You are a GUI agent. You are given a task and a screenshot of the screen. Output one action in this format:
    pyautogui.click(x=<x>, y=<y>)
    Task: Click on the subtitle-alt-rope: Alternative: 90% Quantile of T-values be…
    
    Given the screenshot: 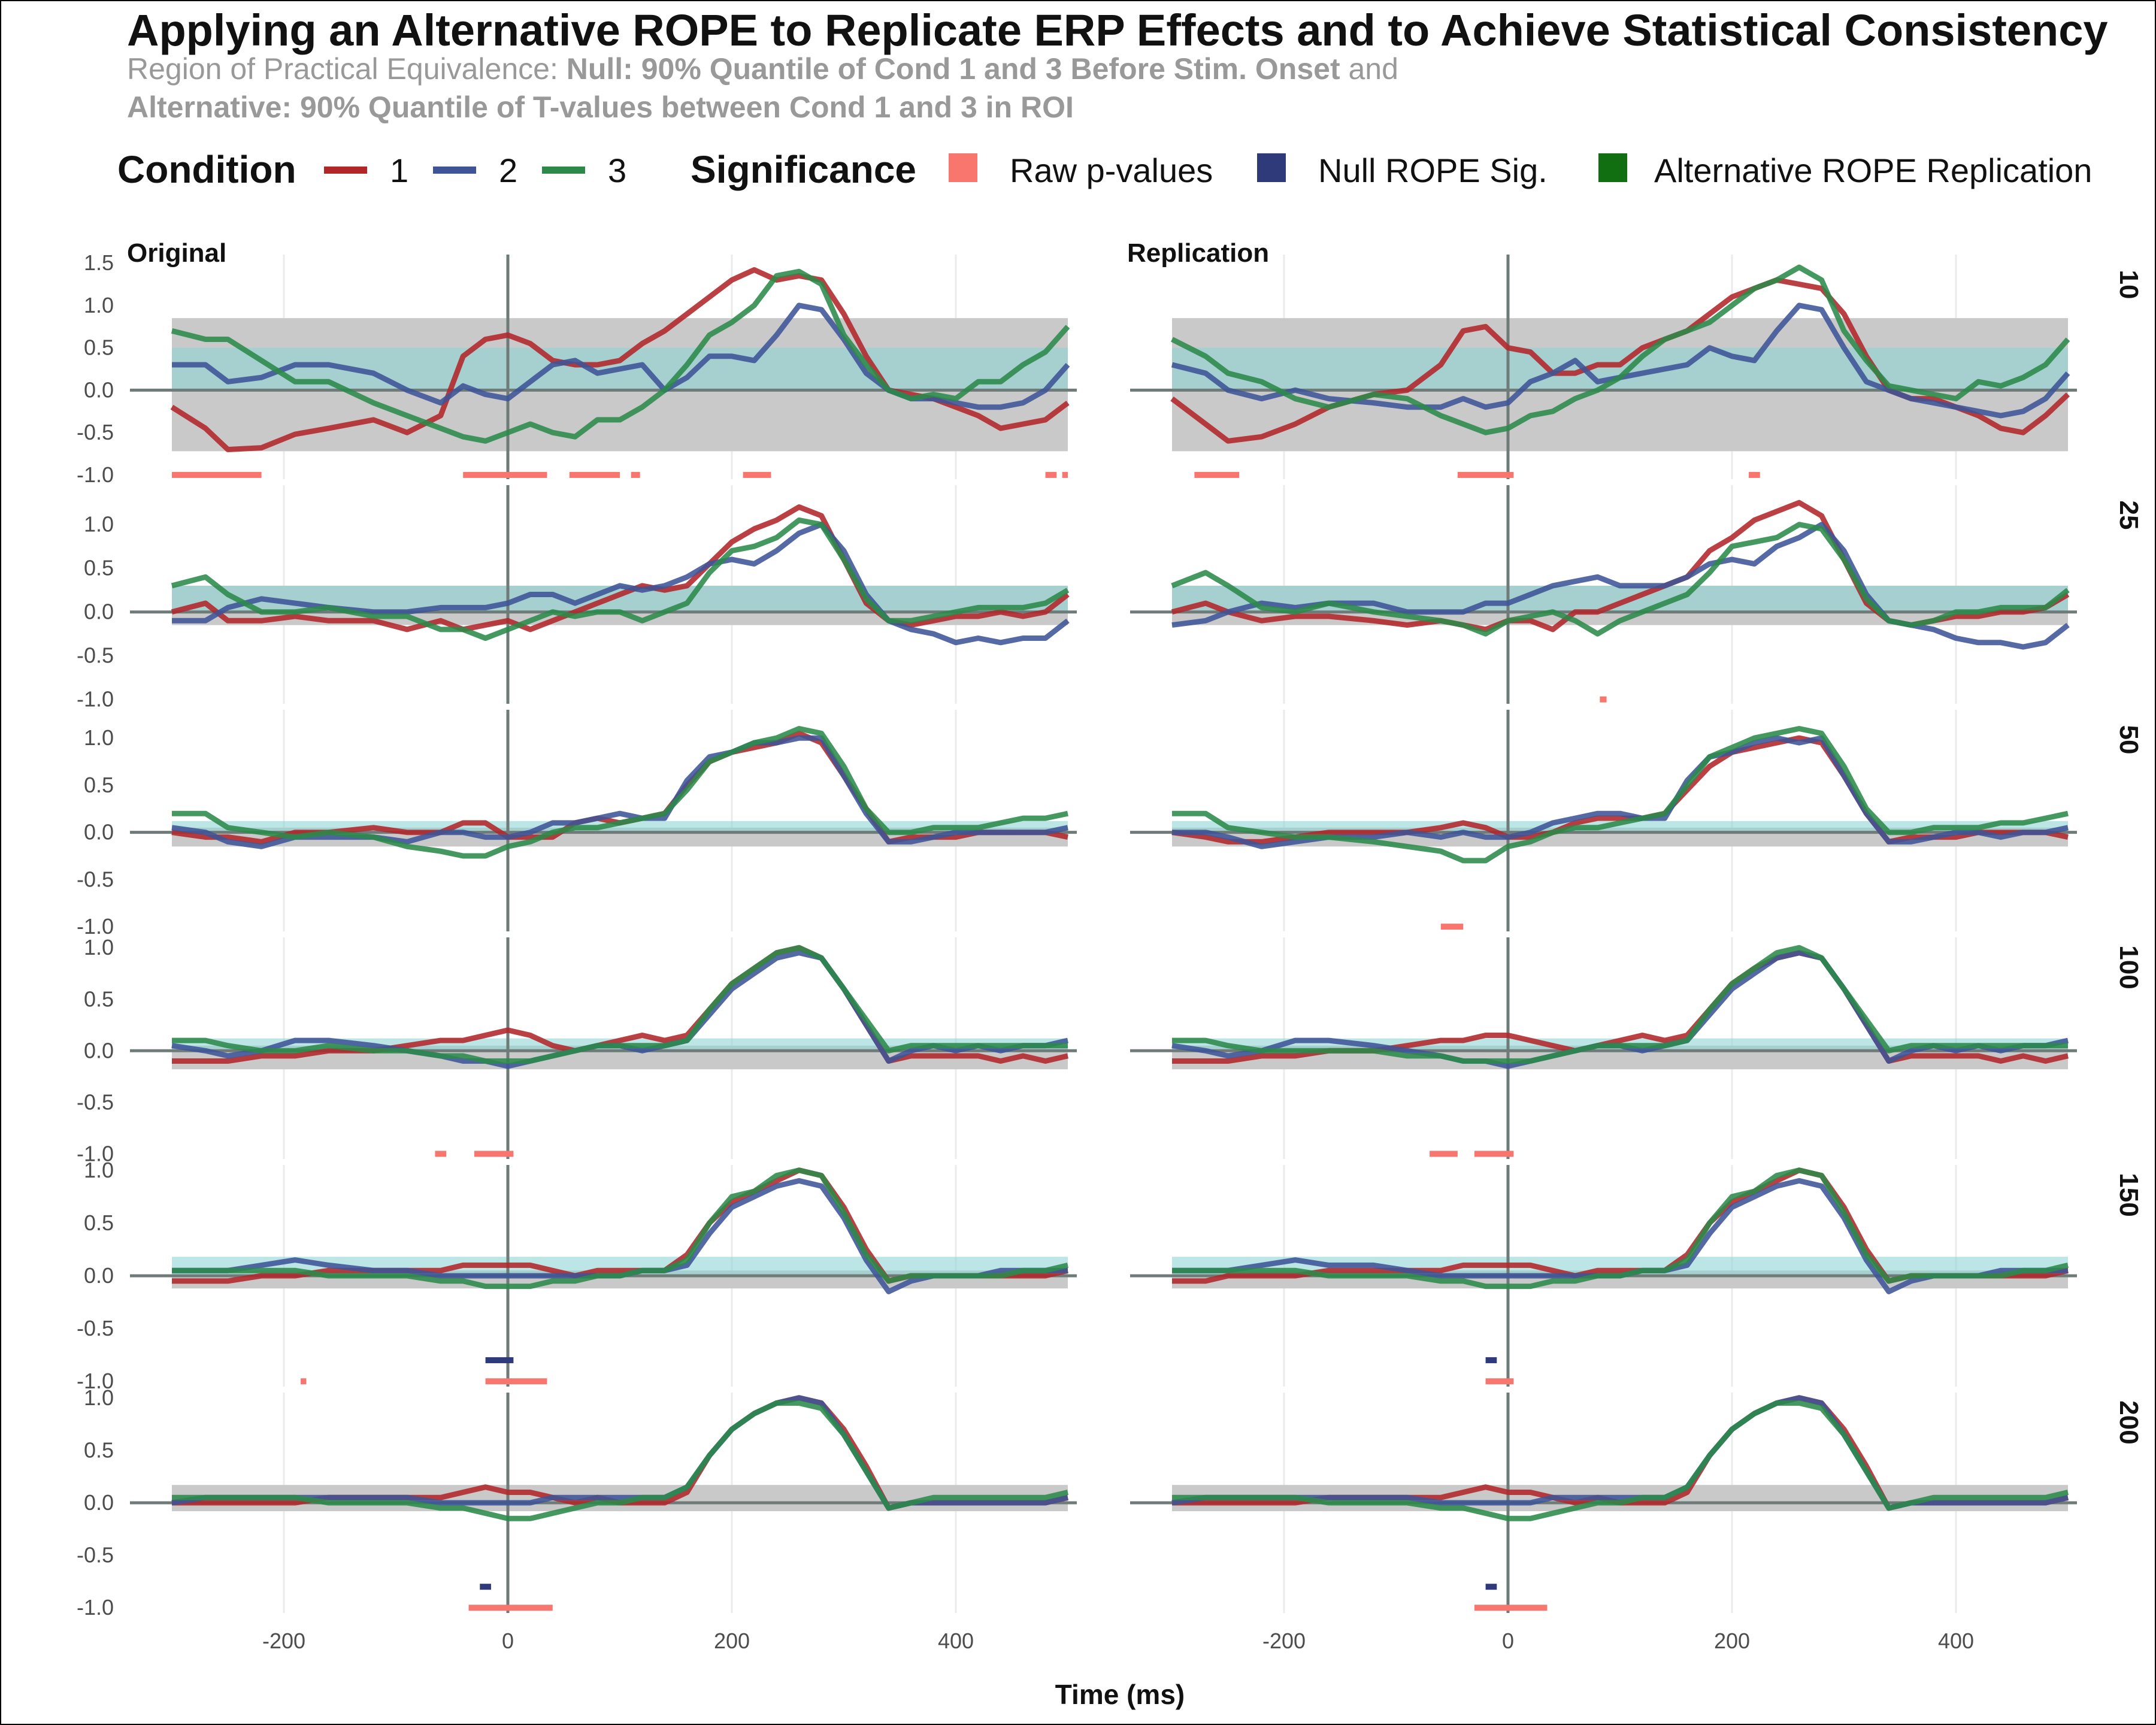 What is the action you would take?
    pyautogui.click(x=600, y=107)
    